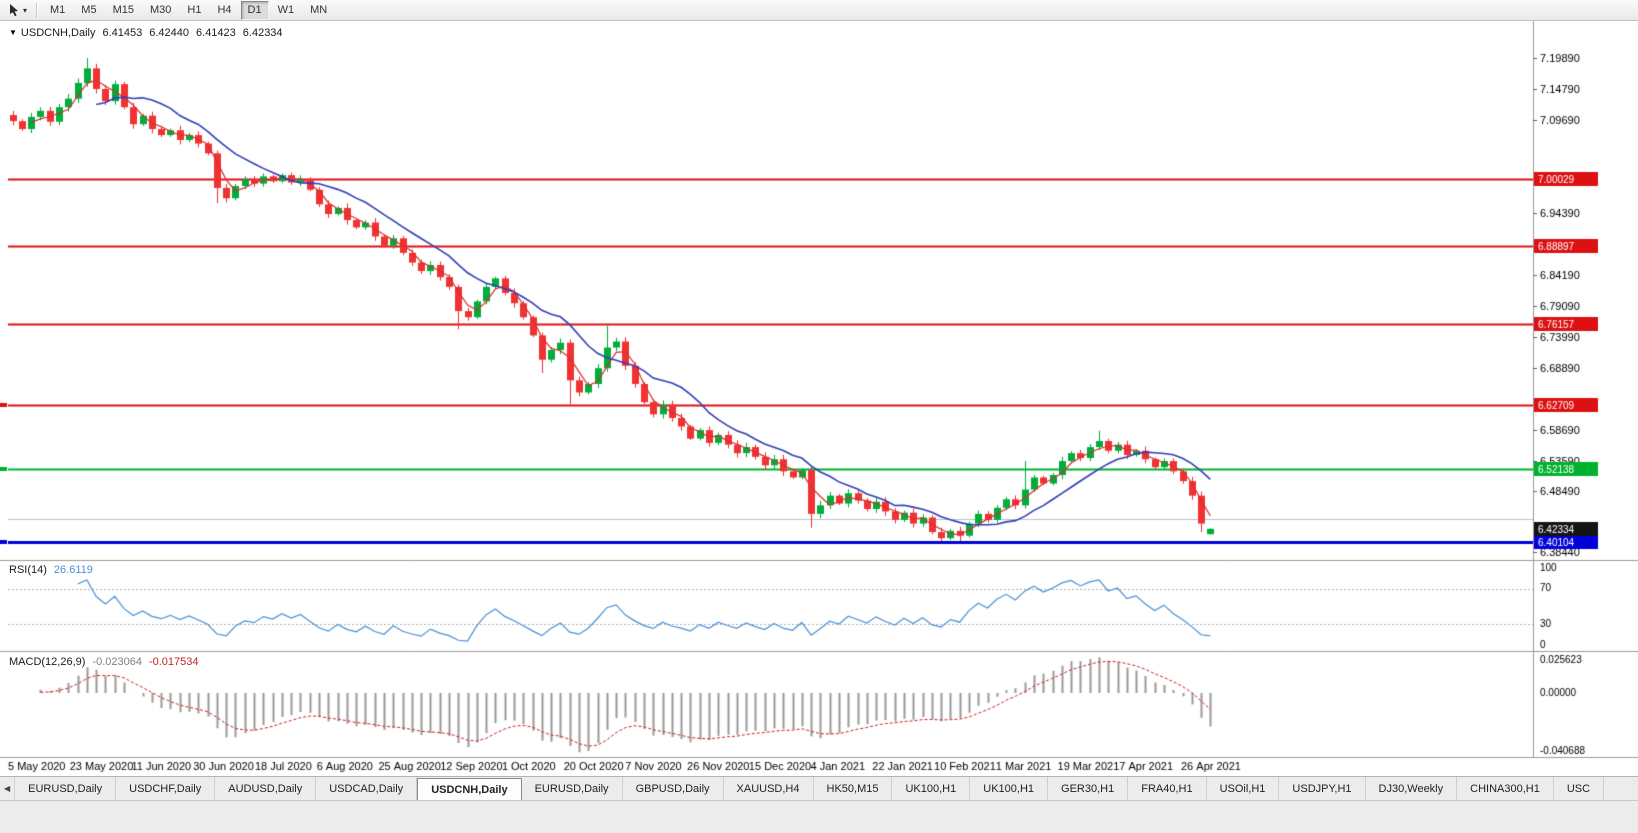 The height and width of the screenshot is (833, 1638). What do you see at coordinates (1412, 788) in the screenshot?
I see `chart-tab-15-dj30-weekly: DJ30,Weekly` at bounding box center [1412, 788].